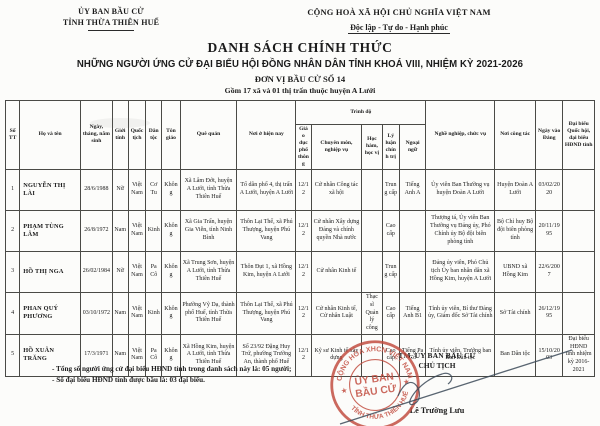 The height and width of the screenshot is (426, 600). I want to click on col-header-gender: Giới tính, so click(120, 135).